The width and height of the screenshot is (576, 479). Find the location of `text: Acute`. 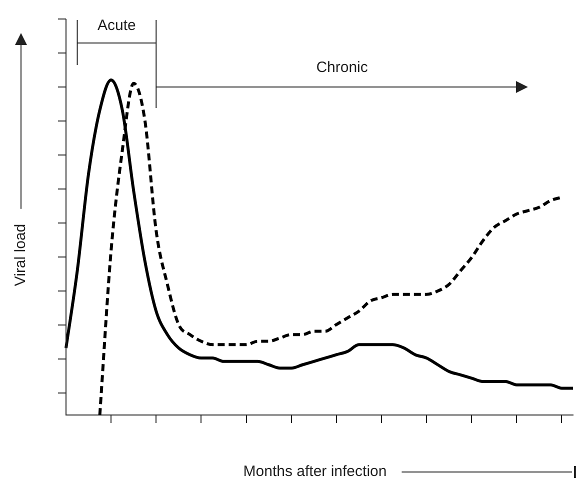

text: Acute is located at coordinates (117, 25).